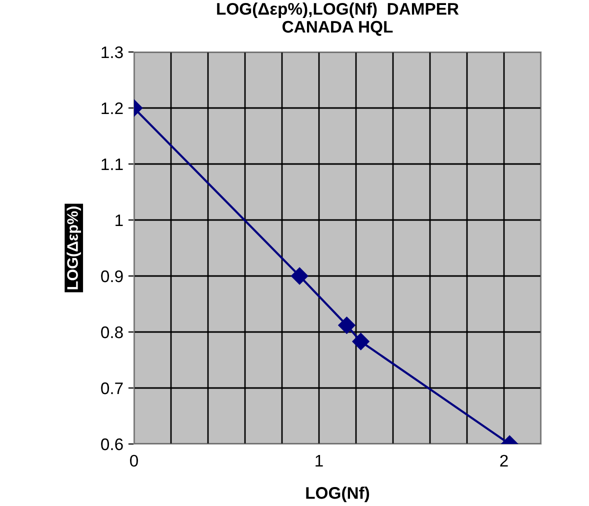  I want to click on chart-title: LOG(Δεp%),LOG(Nf) DAMPER CANADA HQL, so click(338, 19).